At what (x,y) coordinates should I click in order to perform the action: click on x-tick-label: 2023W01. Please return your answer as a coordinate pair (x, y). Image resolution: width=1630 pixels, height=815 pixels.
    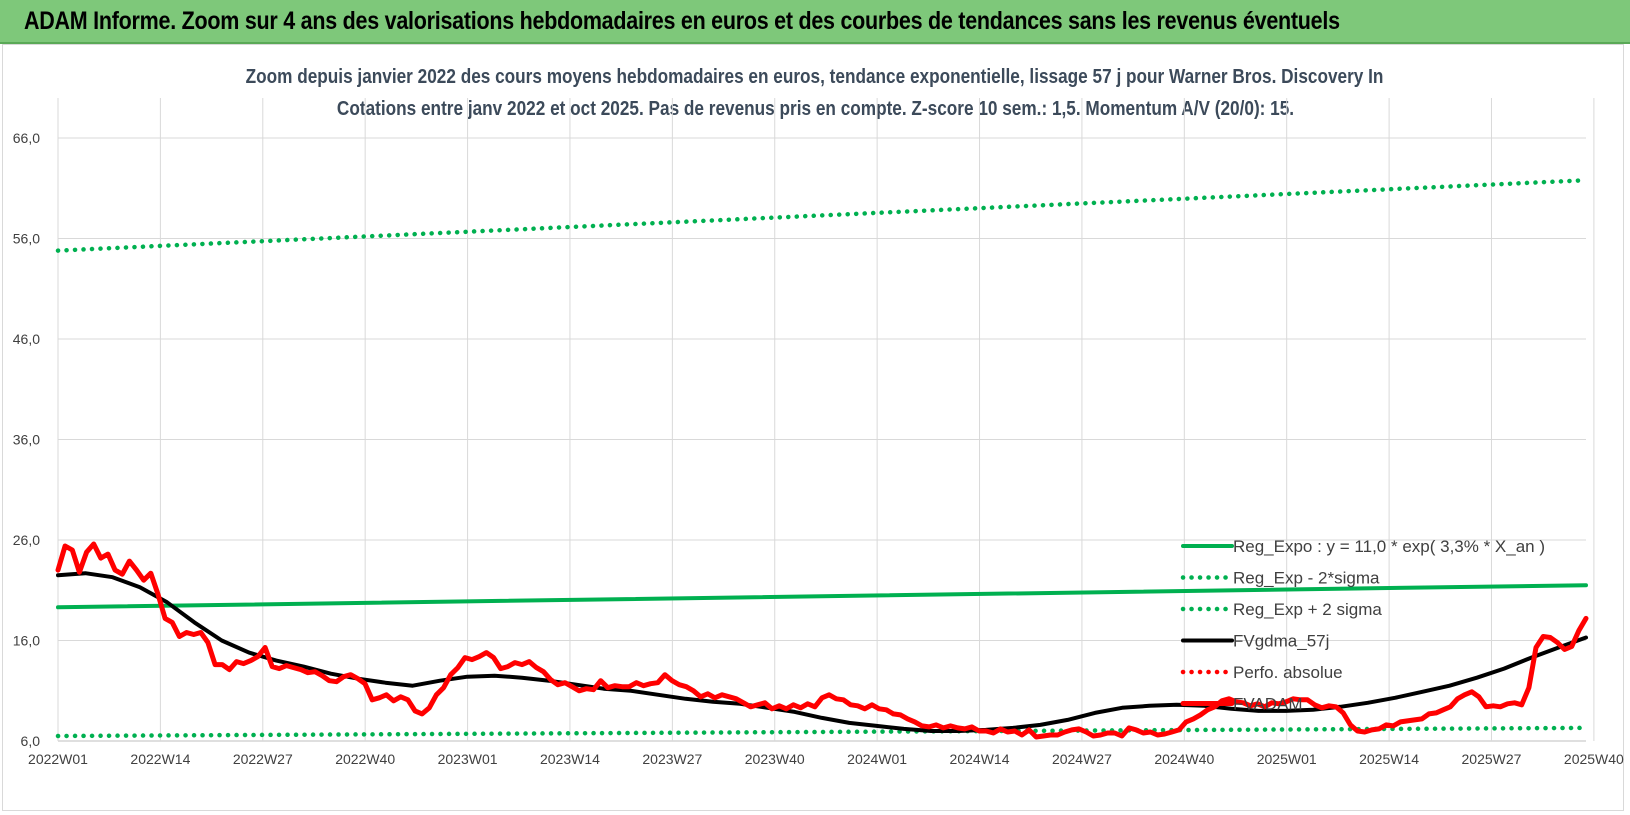
    Looking at the image, I should click on (468, 759).